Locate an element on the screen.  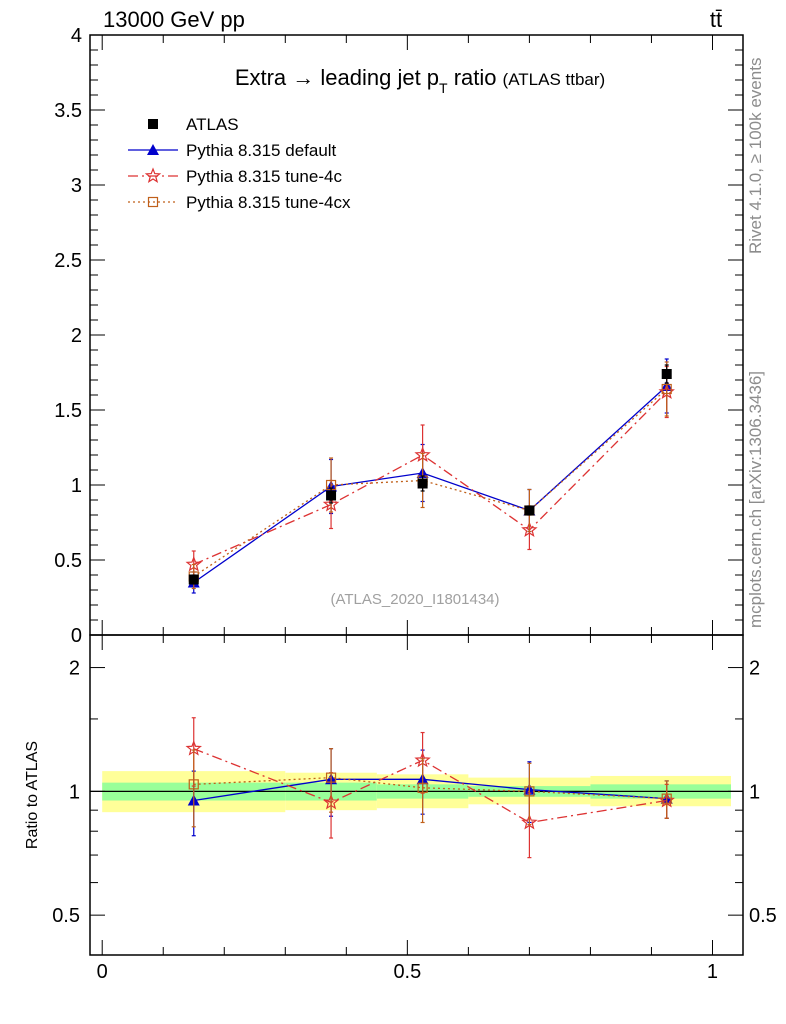
ratio-y-tick-label-left: 2 is located at coordinates (74, 669).